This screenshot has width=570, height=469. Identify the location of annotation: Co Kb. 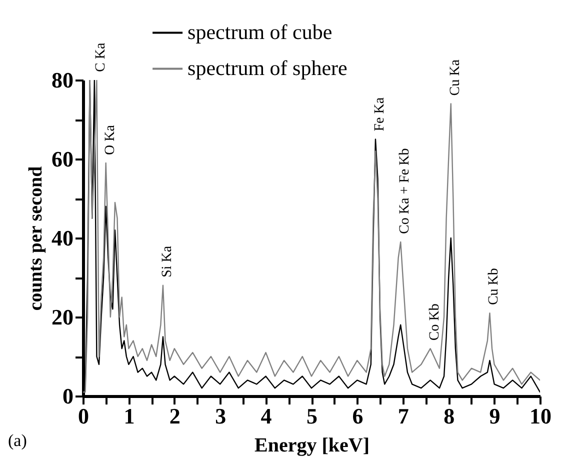
(434, 322).